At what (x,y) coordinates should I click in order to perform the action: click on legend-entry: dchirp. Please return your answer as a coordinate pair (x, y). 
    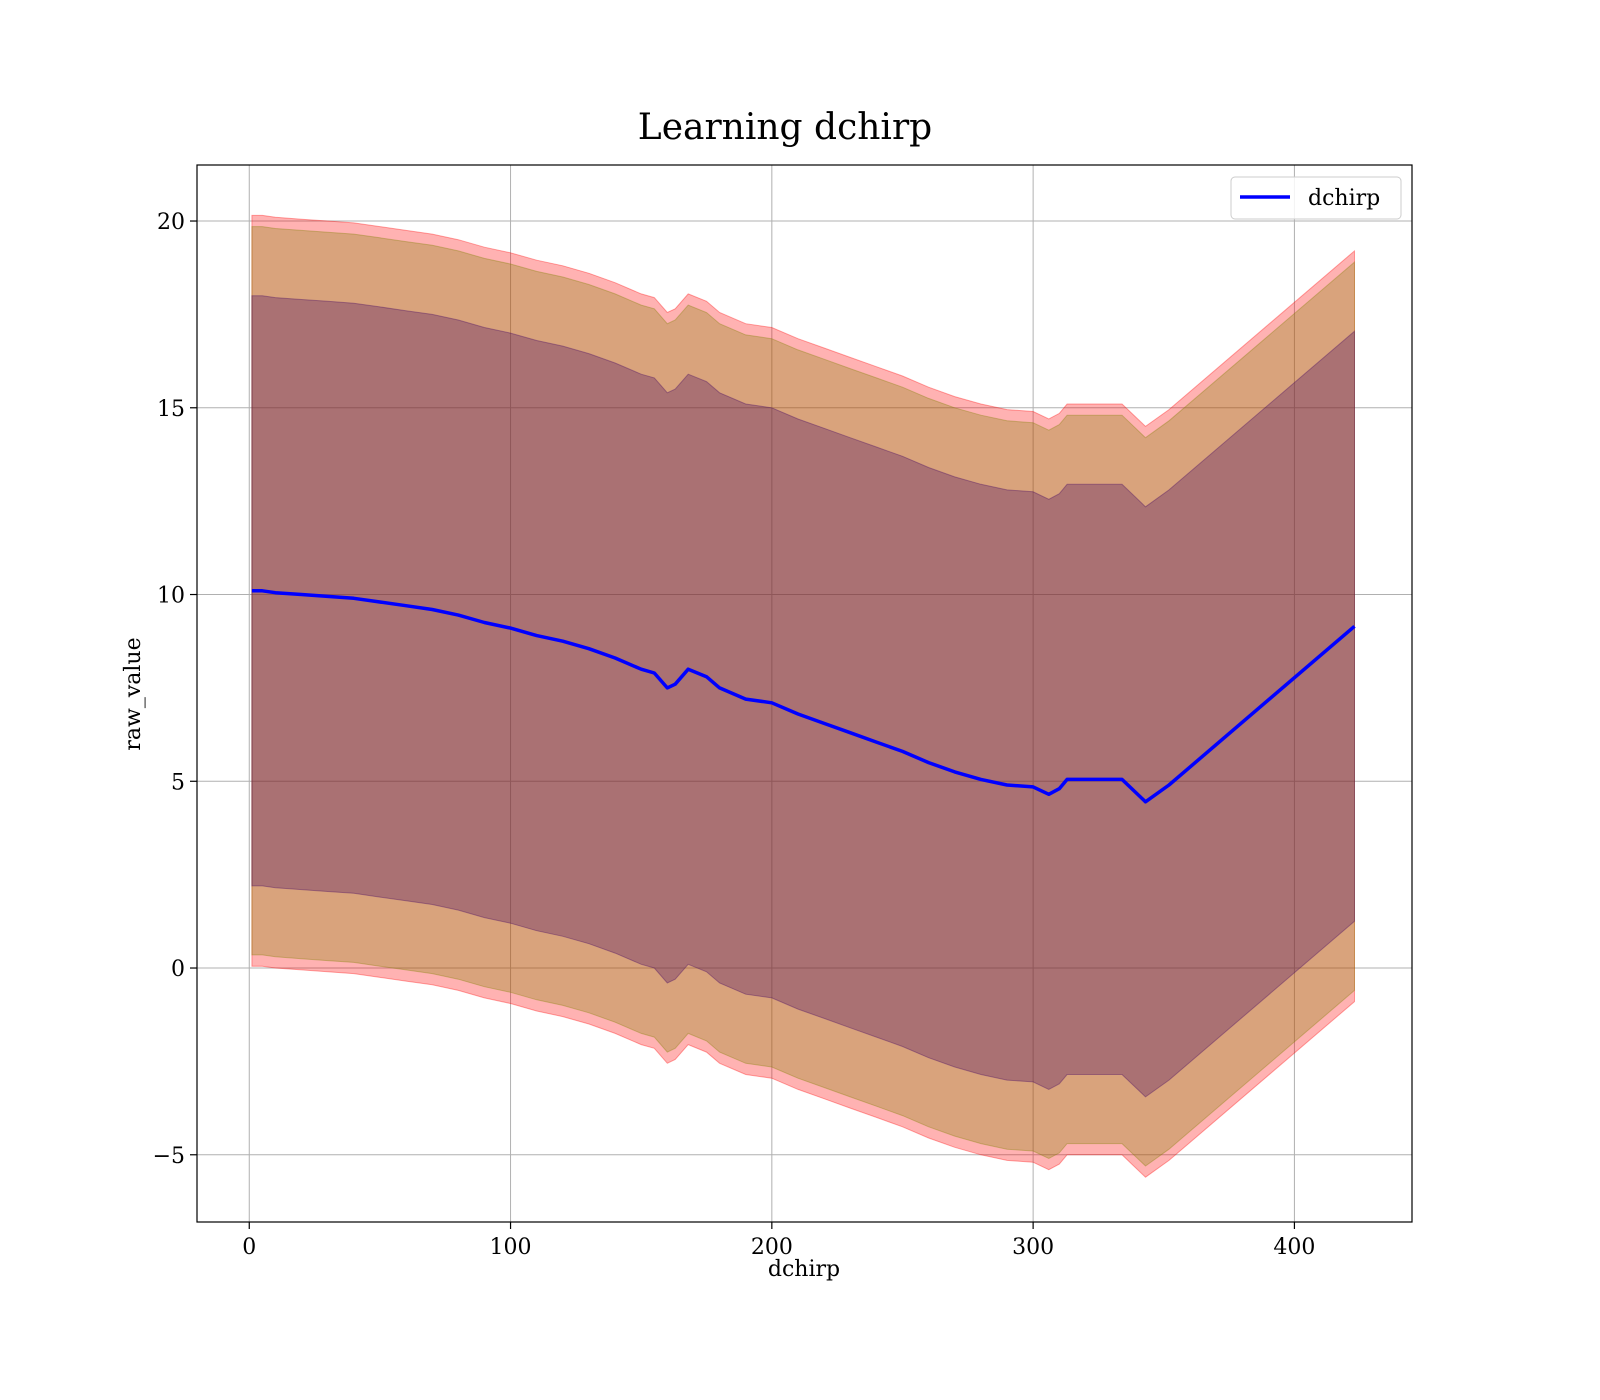
    Looking at the image, I should click on (1344, 198).